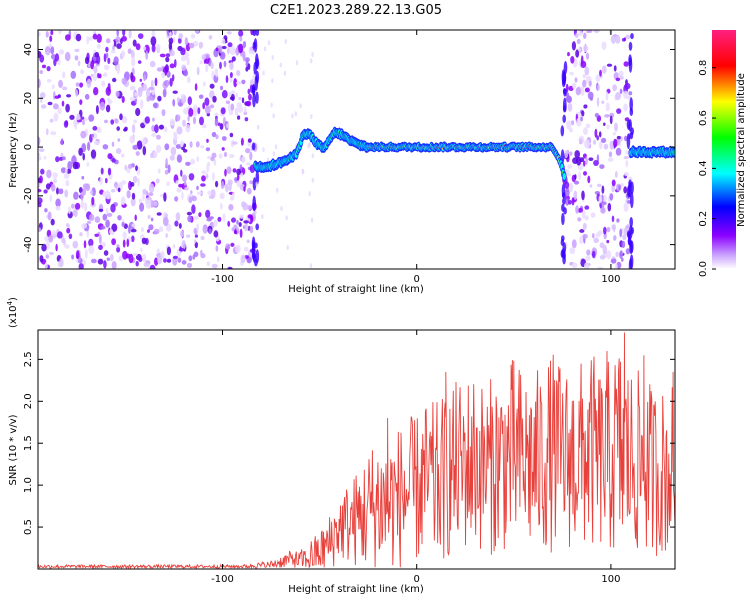 The height and width of the screenshot is (600, 750). Describe the element at coordinates (741, 150) in the screenshot. I see `colorbar-label: Normalized spectral amplitude` at that location.